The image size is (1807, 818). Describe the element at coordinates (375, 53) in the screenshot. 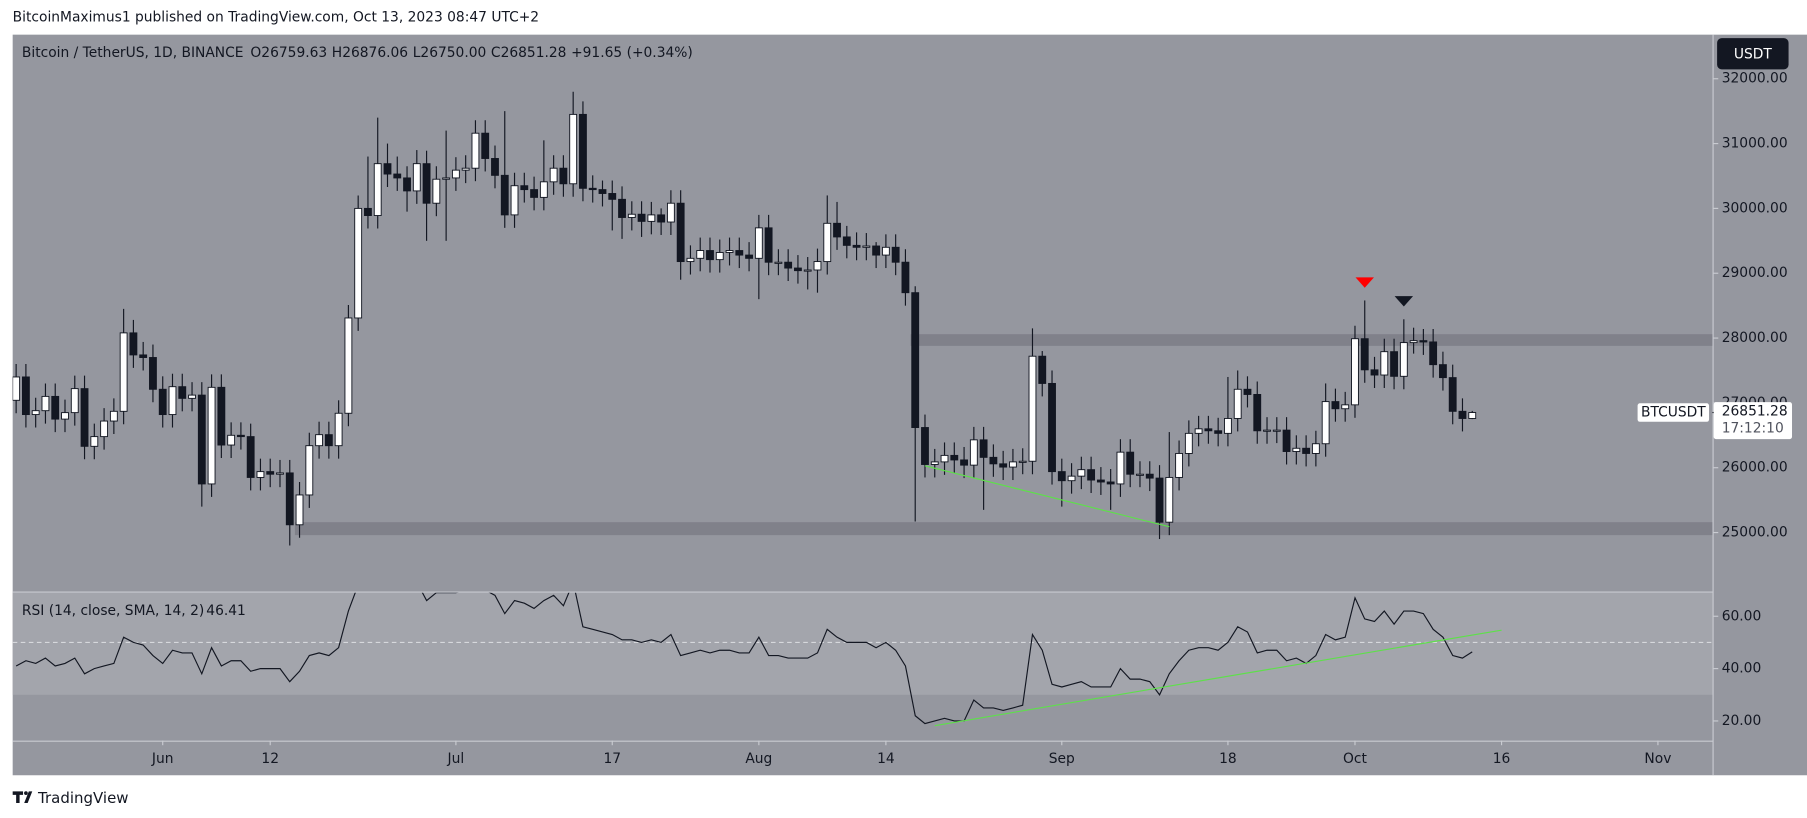

I see `ohlc-value: 26876.06` at that location.